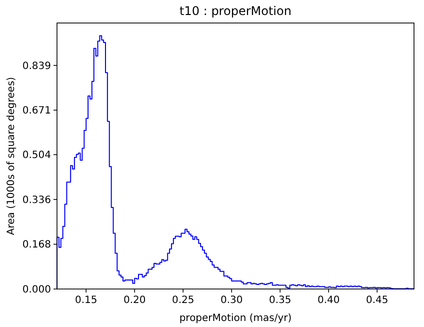  Describe the element at coordinates (86, 300) in the screenshot. I see `x-tick-label: 0.15` at that location.